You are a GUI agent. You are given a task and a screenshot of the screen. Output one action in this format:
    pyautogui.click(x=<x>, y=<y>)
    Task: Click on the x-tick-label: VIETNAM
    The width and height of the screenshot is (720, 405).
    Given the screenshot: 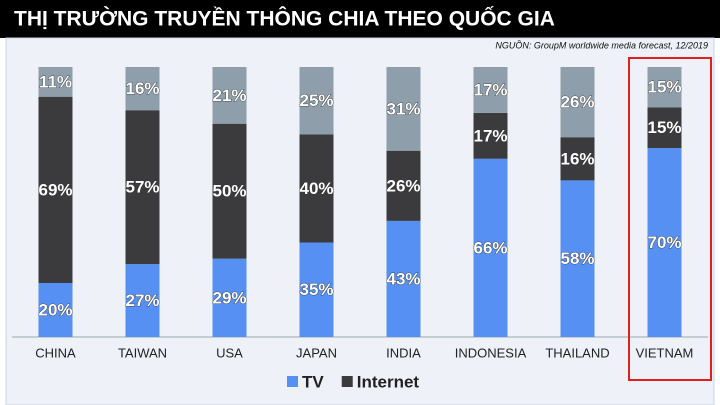 What is the action you would take?
    pyautogui.click(x=665, y=352)
    